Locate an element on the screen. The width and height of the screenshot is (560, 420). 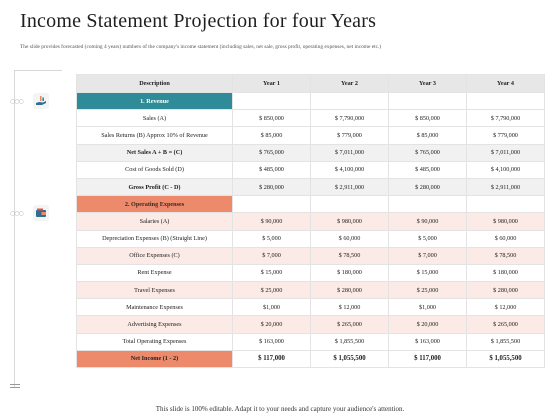
cell-value: $ 78,500 is located at coordinates (505, 255).